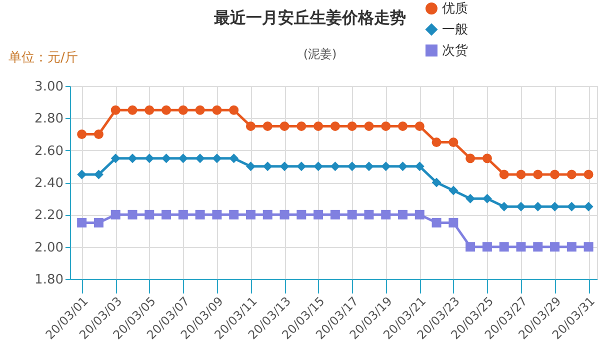 The height and width of the screenshot is (345, 611). What do you see at coordinates (309, 17) in the screenshot?
I see `chart-title: 最近一月安丘生姜价格走势` at bounding box center [309, 17].